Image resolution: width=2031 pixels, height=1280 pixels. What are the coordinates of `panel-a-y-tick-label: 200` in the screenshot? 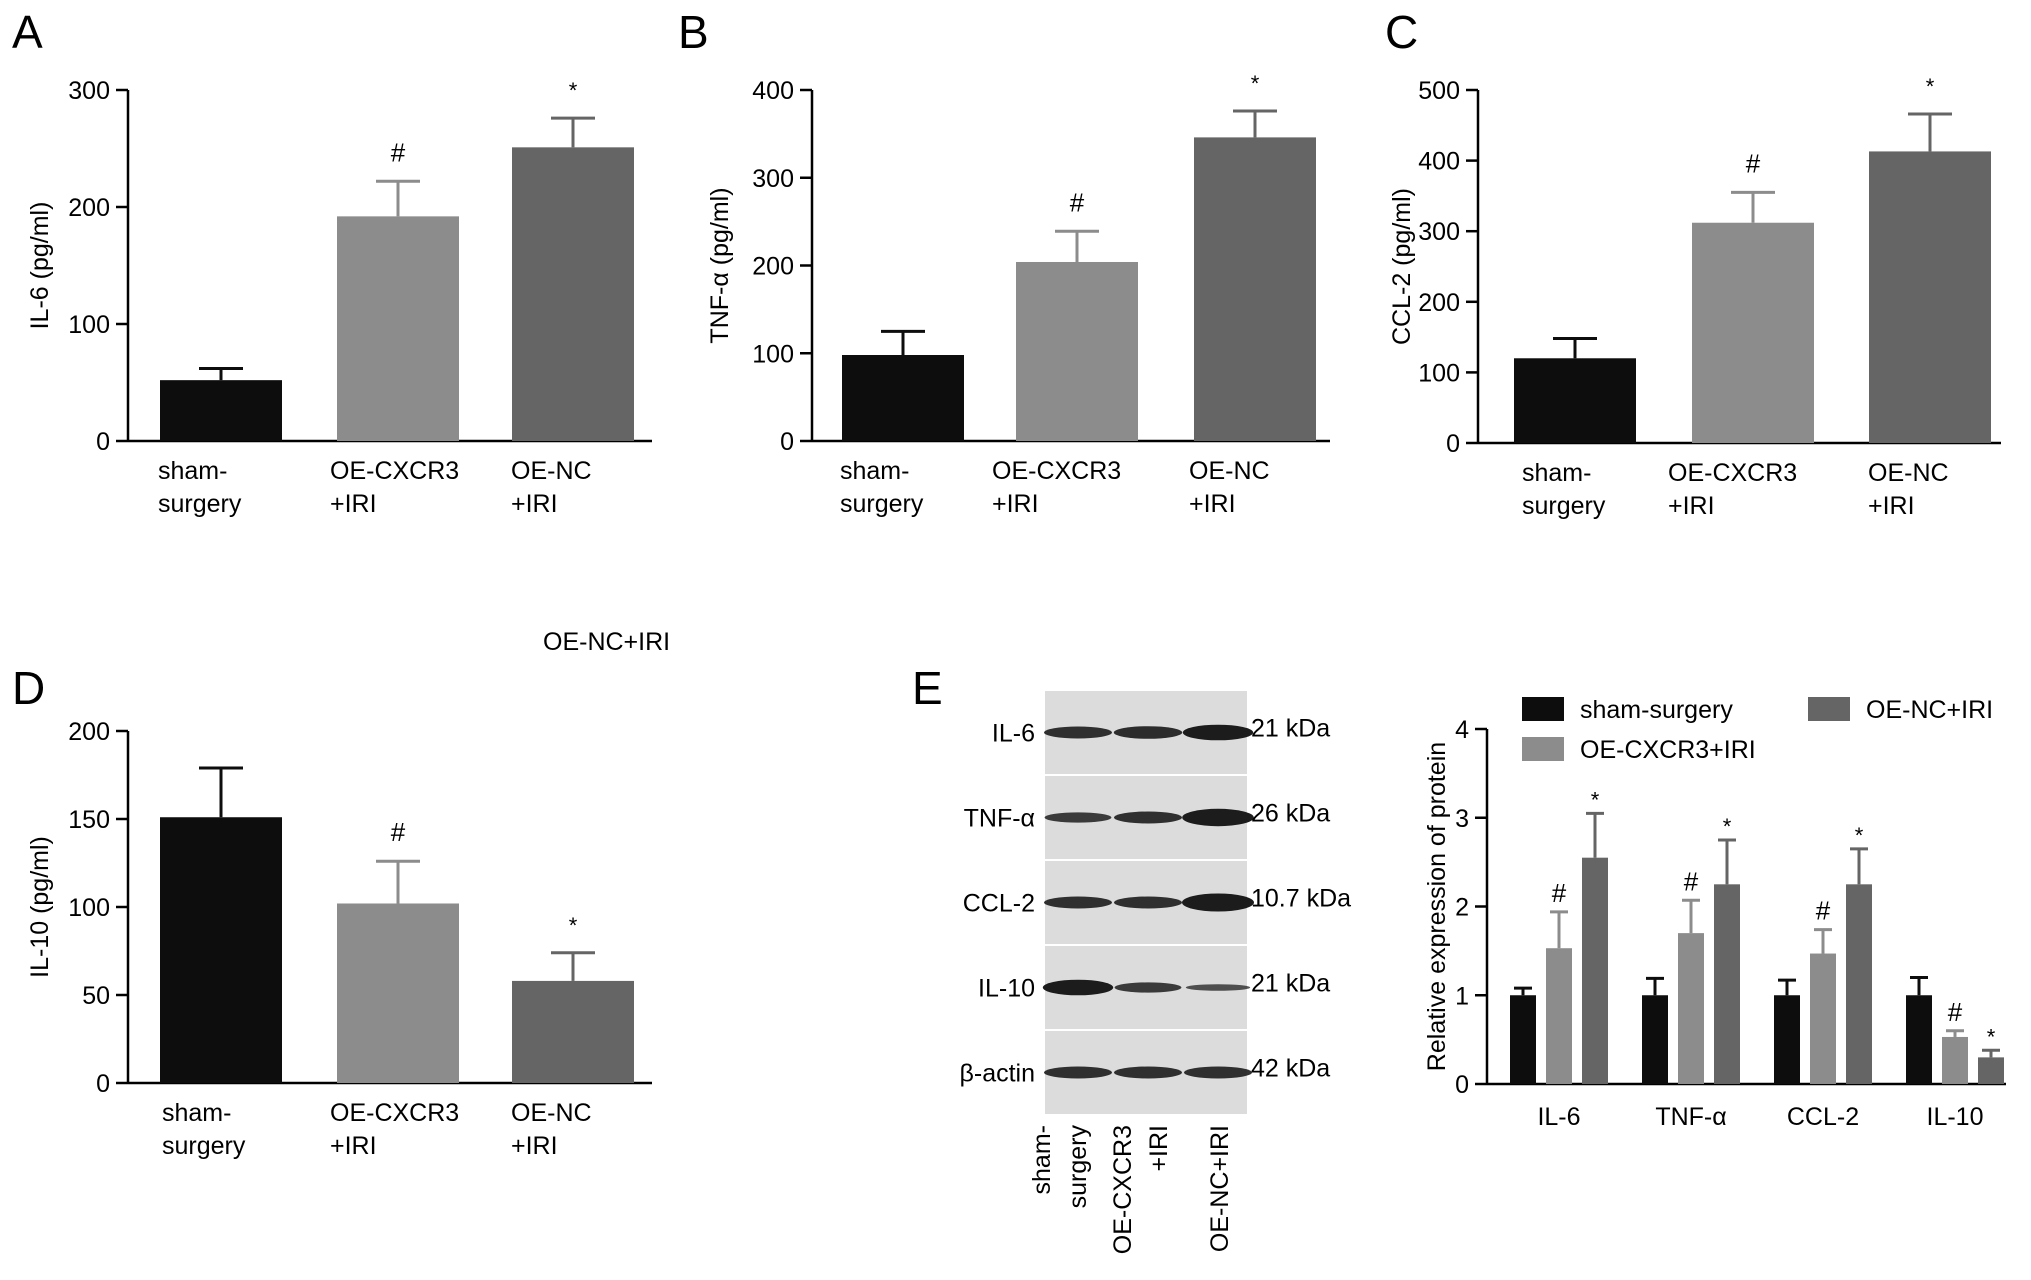 It's located at (89, 208).